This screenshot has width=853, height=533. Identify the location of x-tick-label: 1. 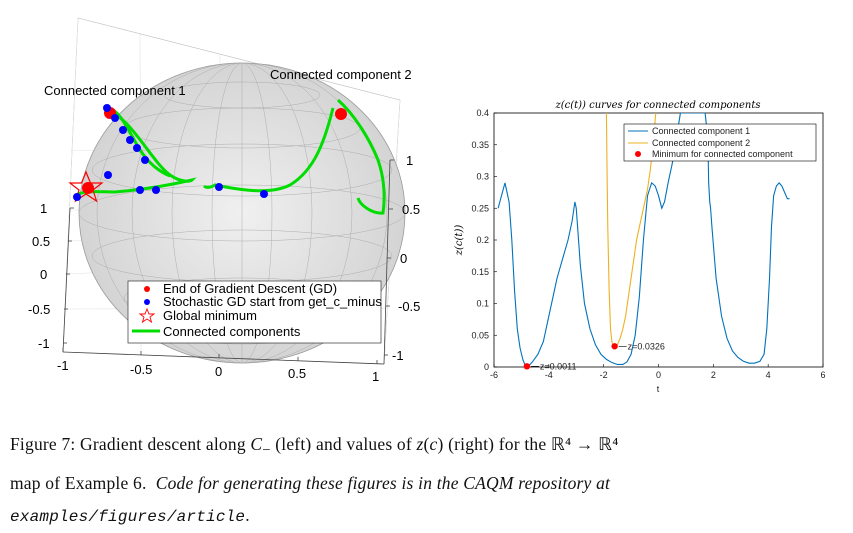
(375, 376).